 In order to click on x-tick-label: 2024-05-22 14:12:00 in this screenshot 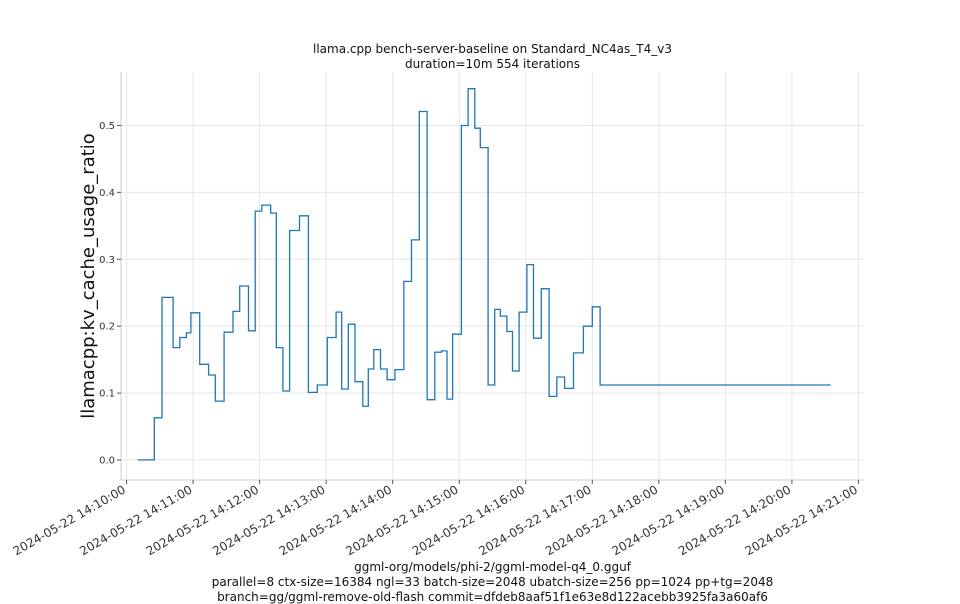, I will do `click(202, 520)`.